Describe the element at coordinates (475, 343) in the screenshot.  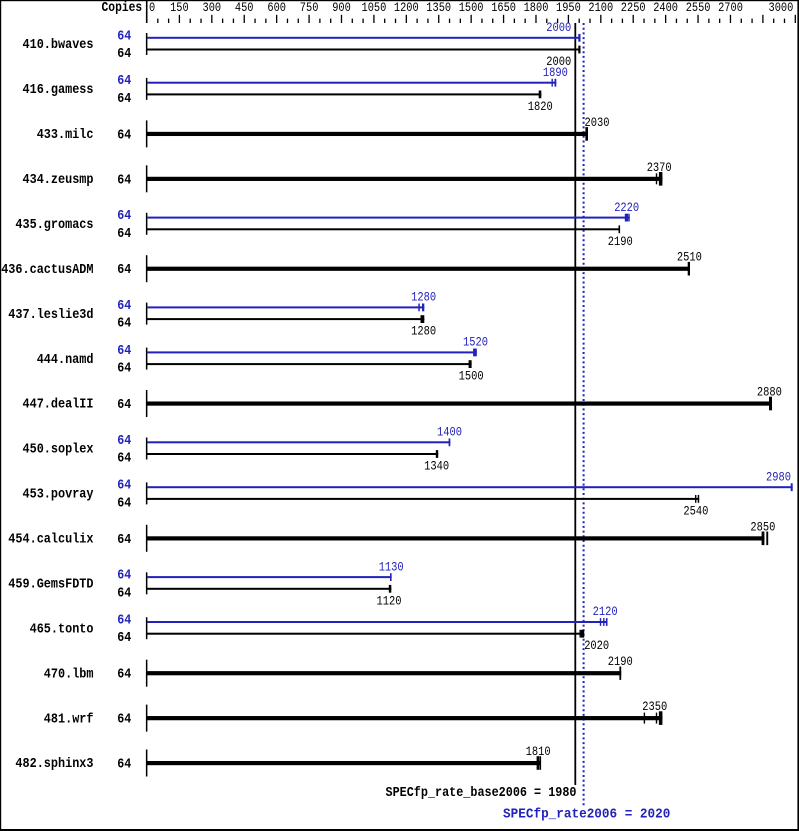
I see `svg-text: 1520` at that location.